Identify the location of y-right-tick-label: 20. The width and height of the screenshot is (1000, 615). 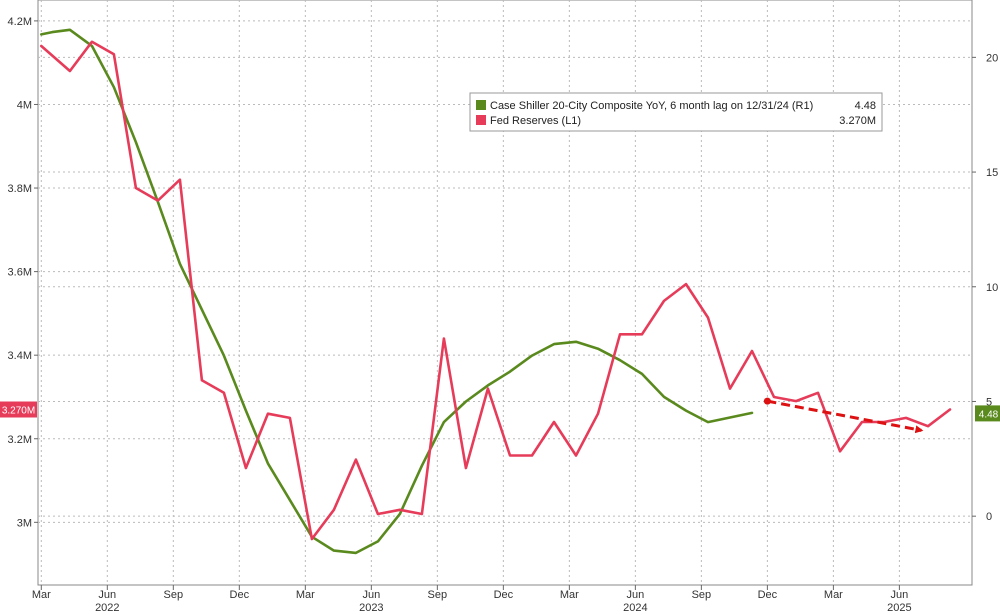
(992, 58).